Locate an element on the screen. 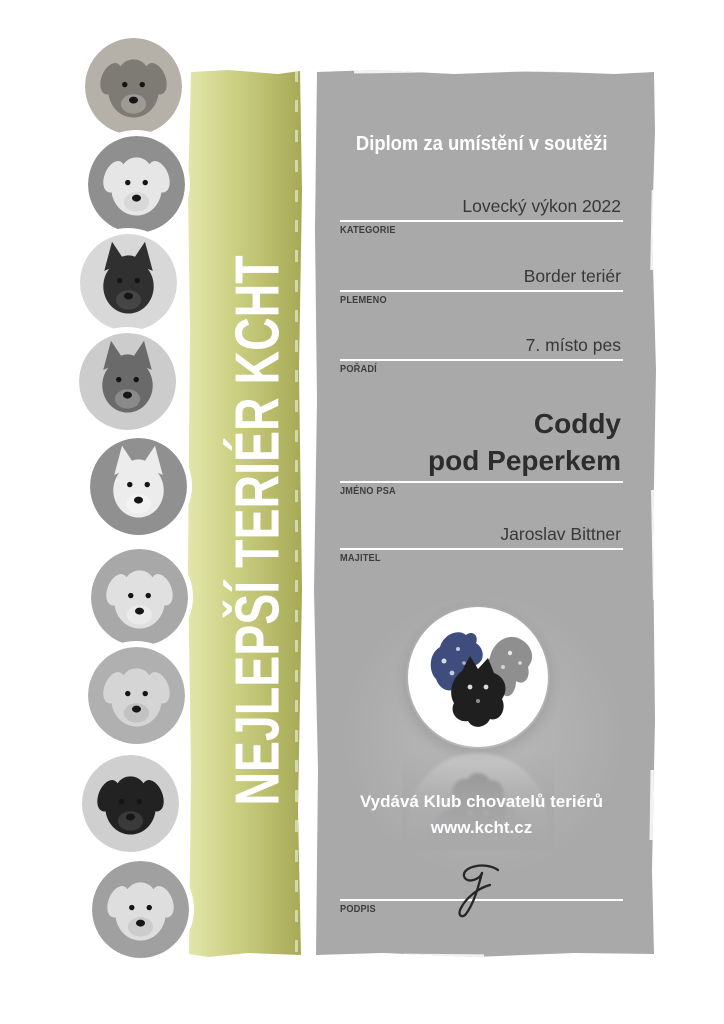 The height and width of the screenshot is (1024, 724). parson-russell-terrier-photo is located at coordinates (139, 597).